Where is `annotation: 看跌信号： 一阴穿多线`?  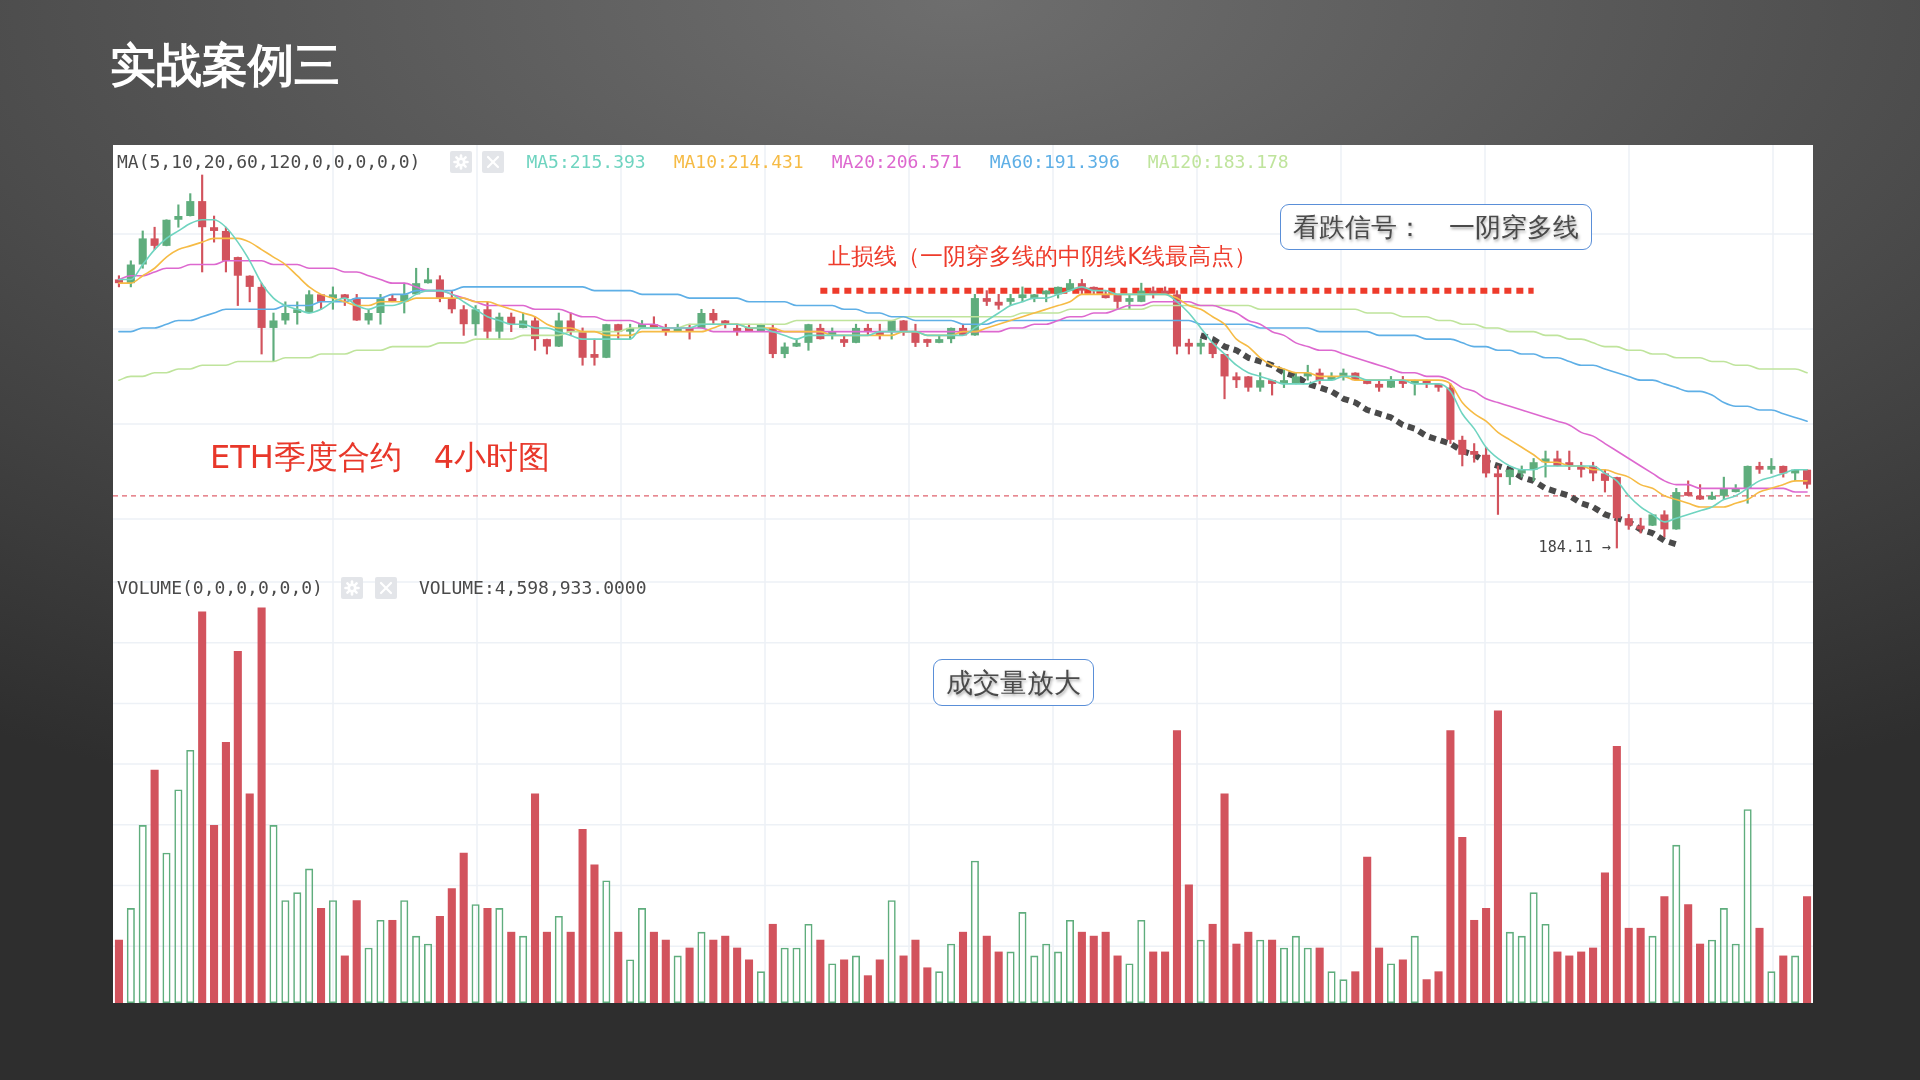
annotation: 看跌信号： 一阴穿多线 is located at coordinates (1436, 227).